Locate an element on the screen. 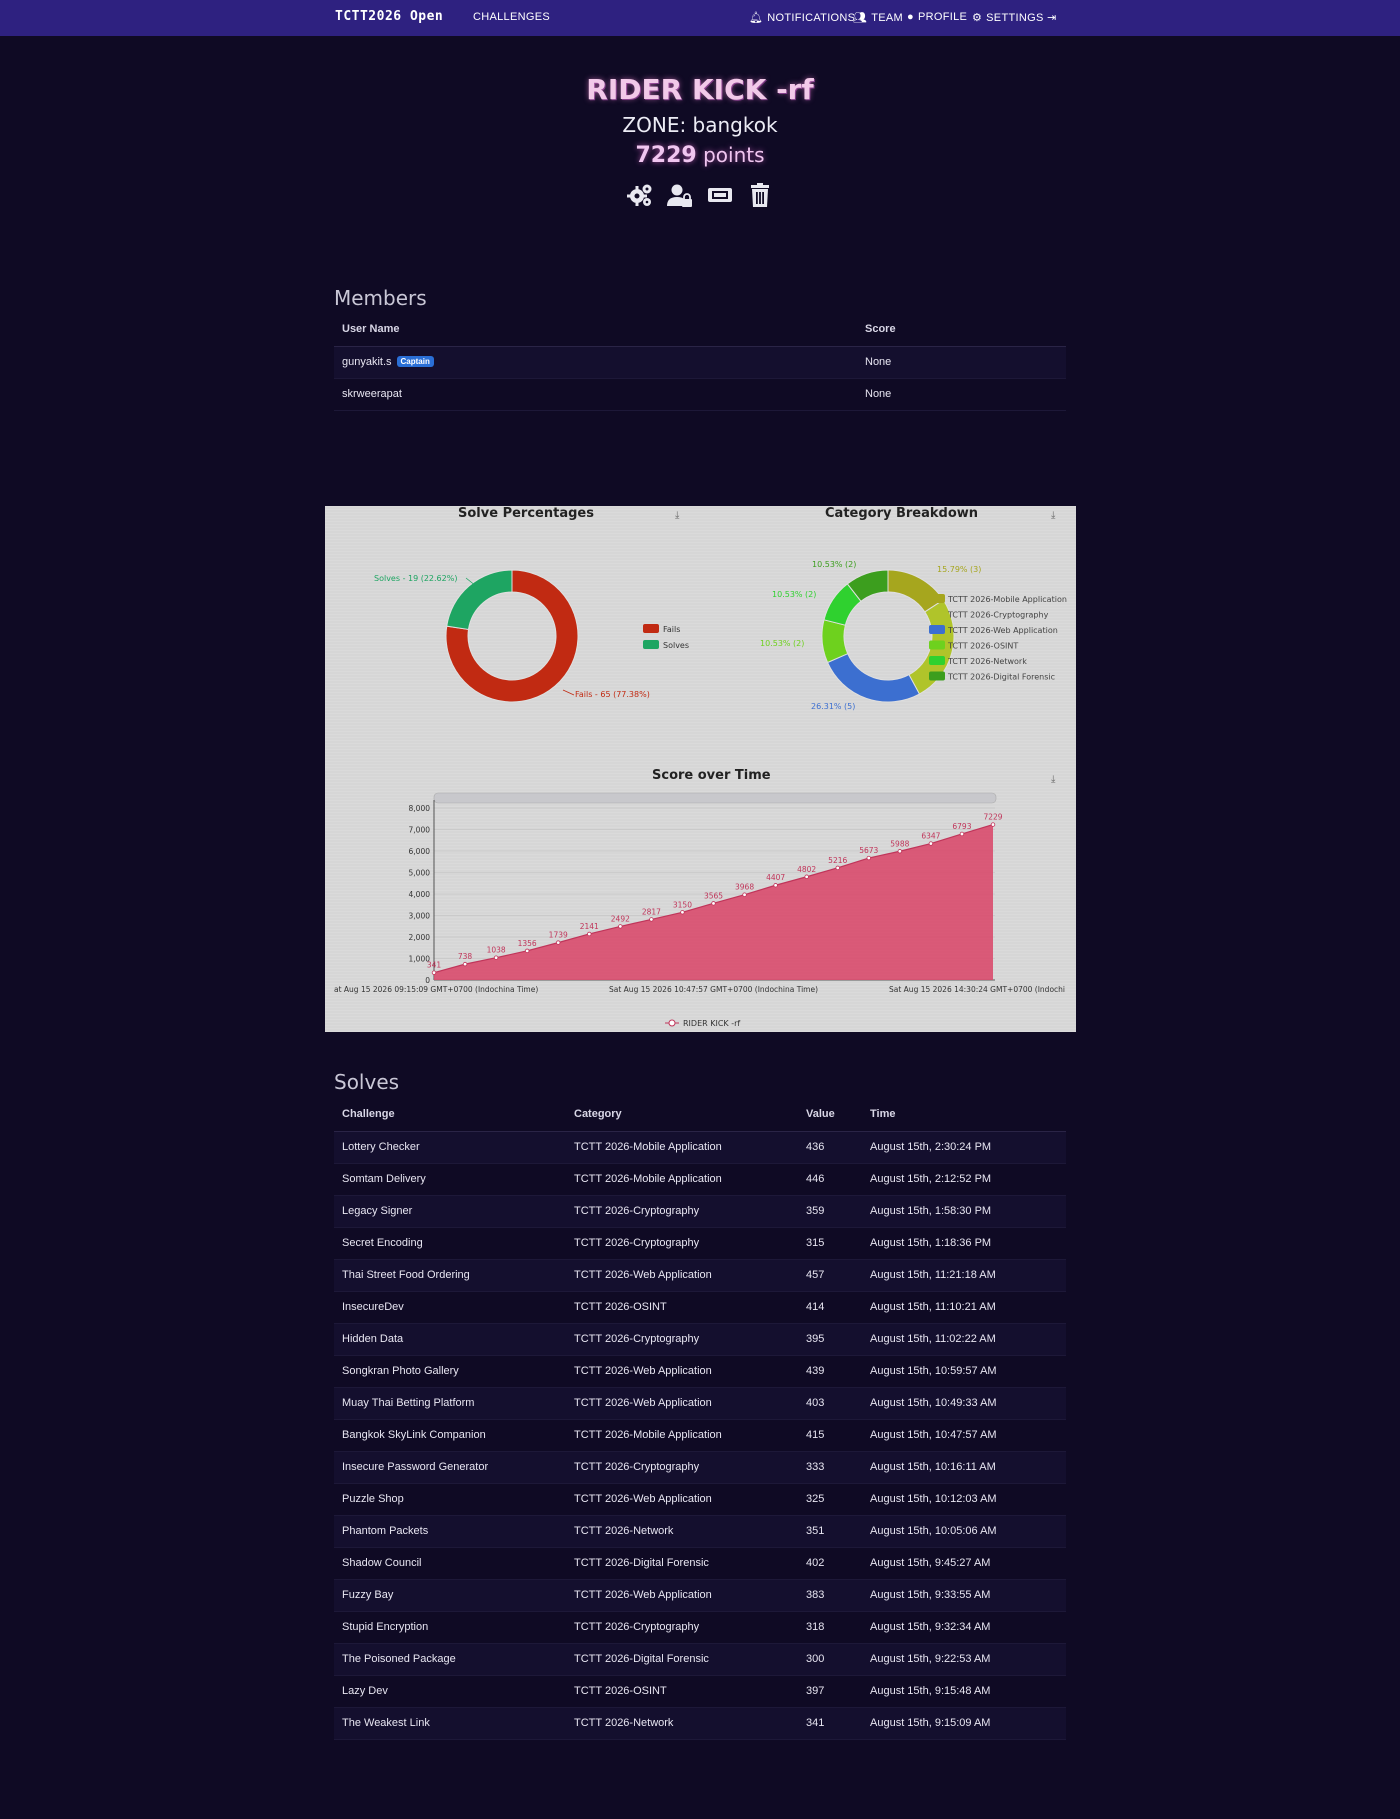  solve-challenge: Muay Thai Betting Platform is located at coordinates (450, 1403).